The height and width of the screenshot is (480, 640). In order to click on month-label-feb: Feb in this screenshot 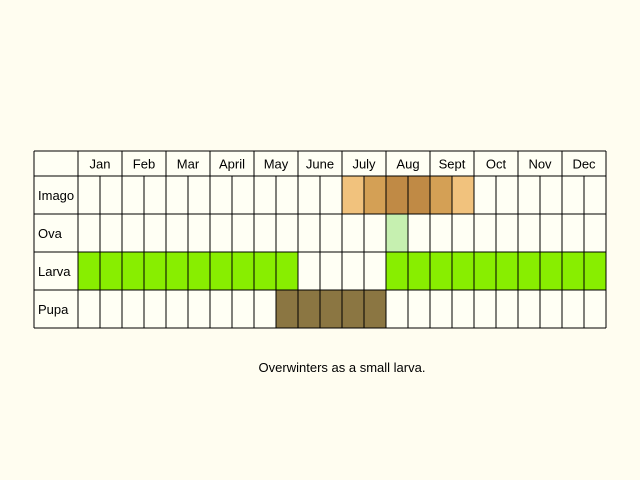, I will do `click(144, 164)`.